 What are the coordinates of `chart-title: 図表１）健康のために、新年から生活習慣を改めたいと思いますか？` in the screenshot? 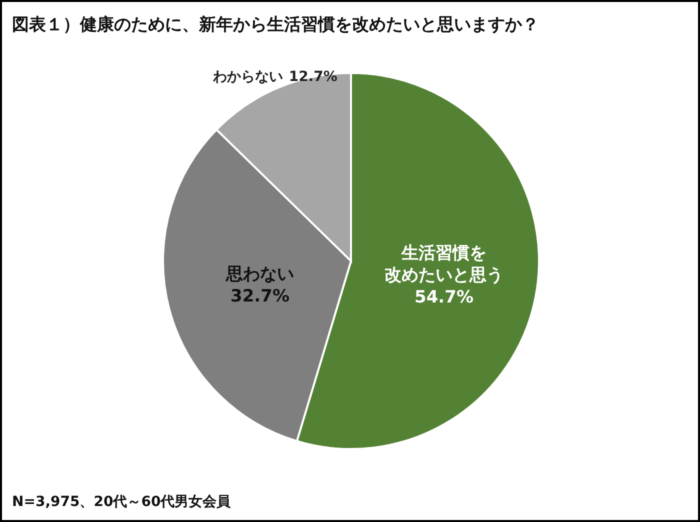 It's located at (275, 25).